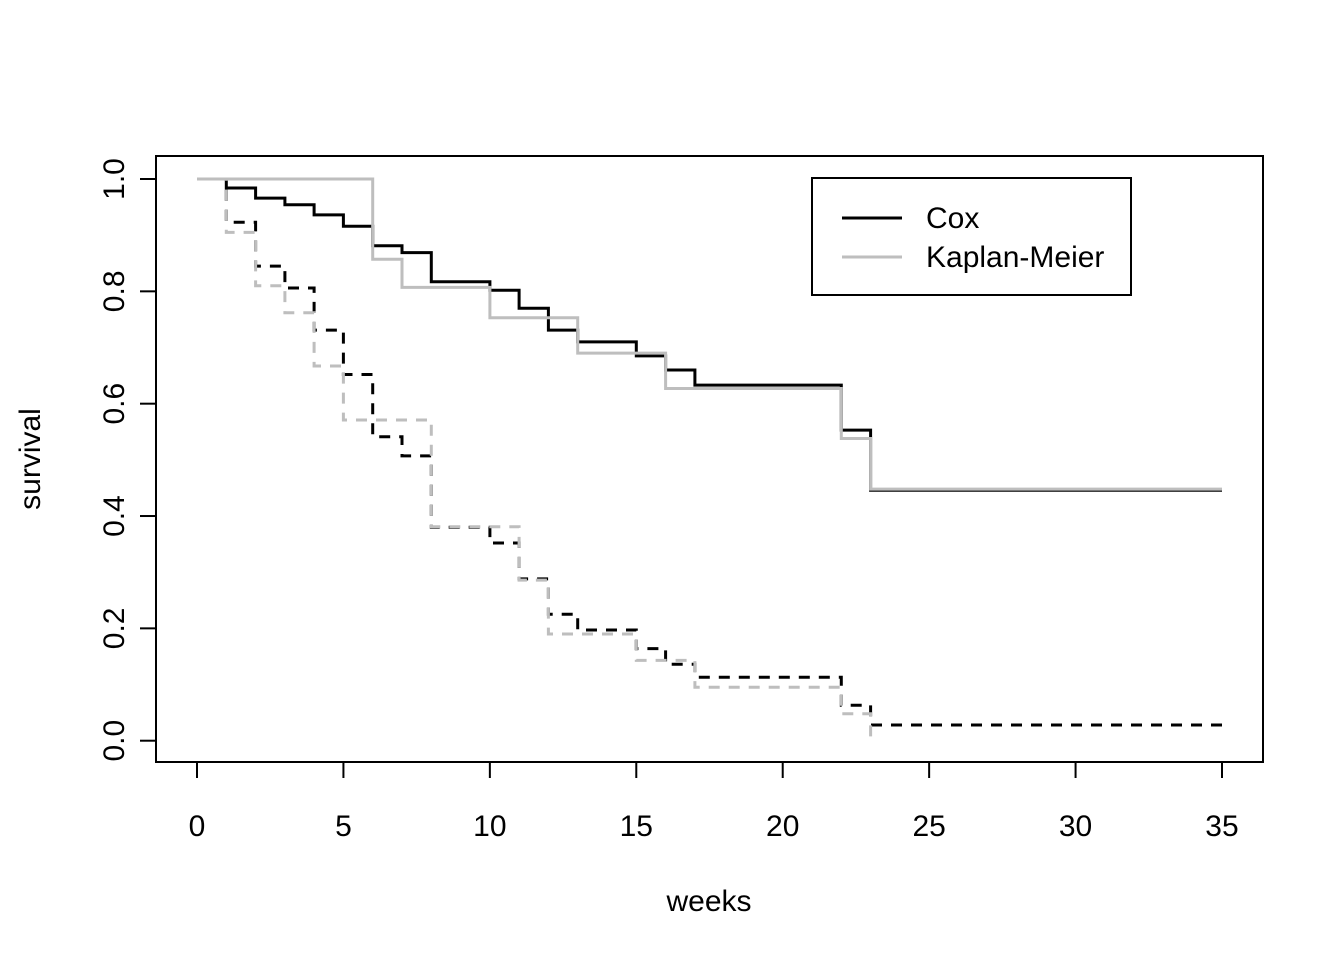 The image size is (1344, 960). I want to click on legend-label-1: Kaplan-Meier, so click(1015, 257).